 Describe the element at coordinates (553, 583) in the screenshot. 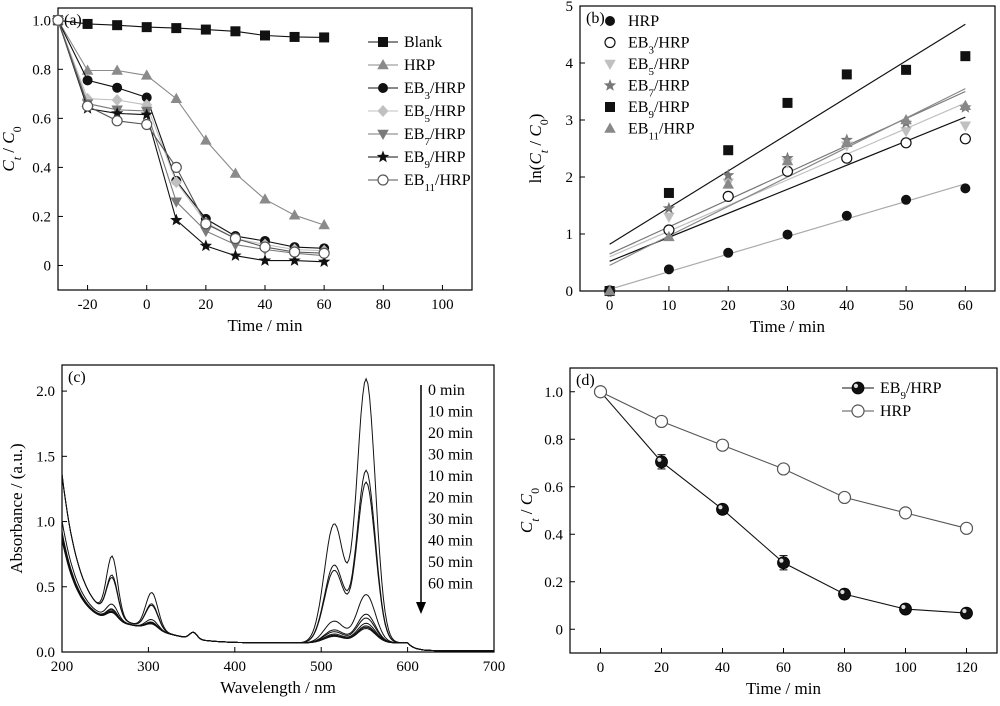

I see `y-tick-label: 0.2` at that location.